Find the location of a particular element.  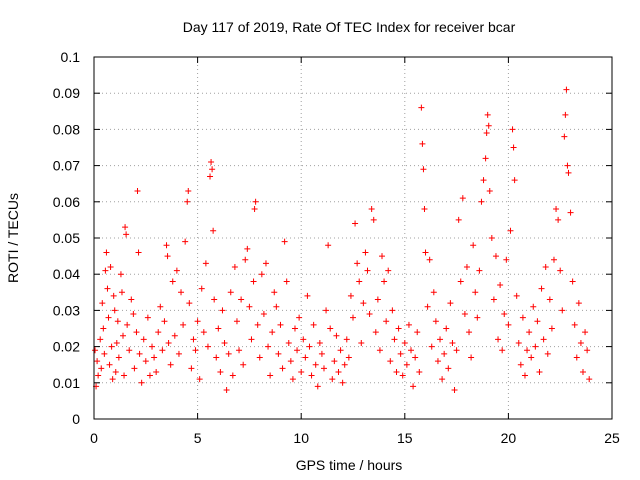

x-tick-label: 10 is located at coordinates (301, 438).